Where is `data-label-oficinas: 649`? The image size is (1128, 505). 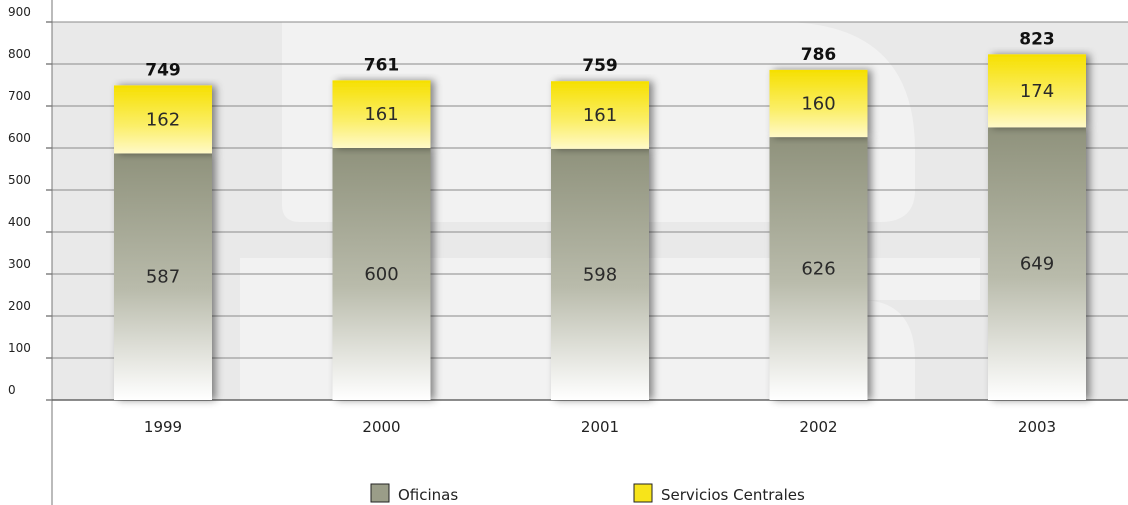
data-label-oficinas: 649 is located at coordinates (1037, 264).